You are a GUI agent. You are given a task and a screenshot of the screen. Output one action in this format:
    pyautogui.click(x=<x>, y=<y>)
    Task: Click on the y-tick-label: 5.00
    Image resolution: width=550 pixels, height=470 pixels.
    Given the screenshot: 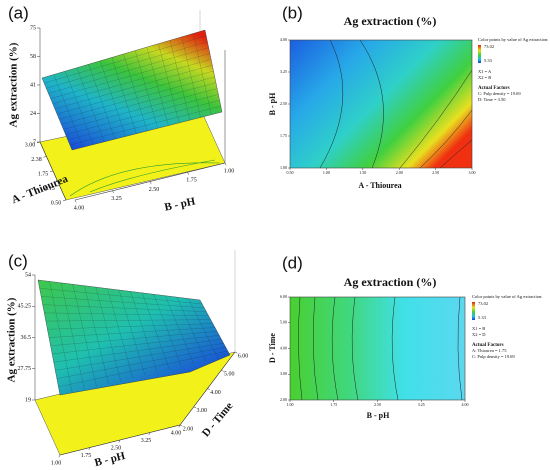 What is the action you would take?
    pyautogui.click(x=229, y=375)
    